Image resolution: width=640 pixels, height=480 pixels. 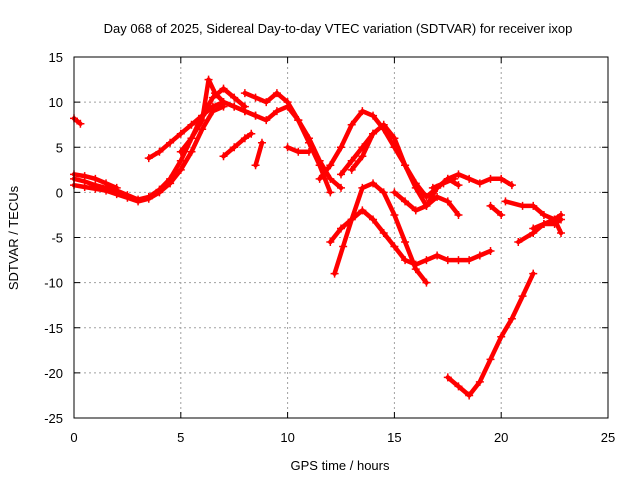 I want to click on y-tick-label: 10, so click(x=56, y=102).